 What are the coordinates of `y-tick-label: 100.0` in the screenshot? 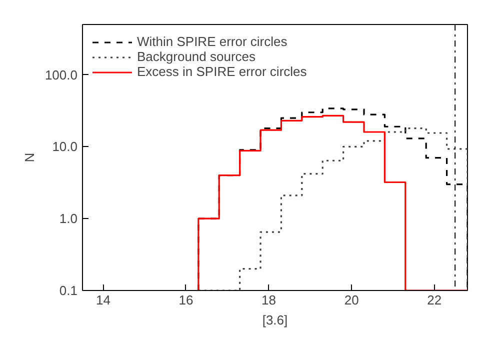 It's located at (61, 74).